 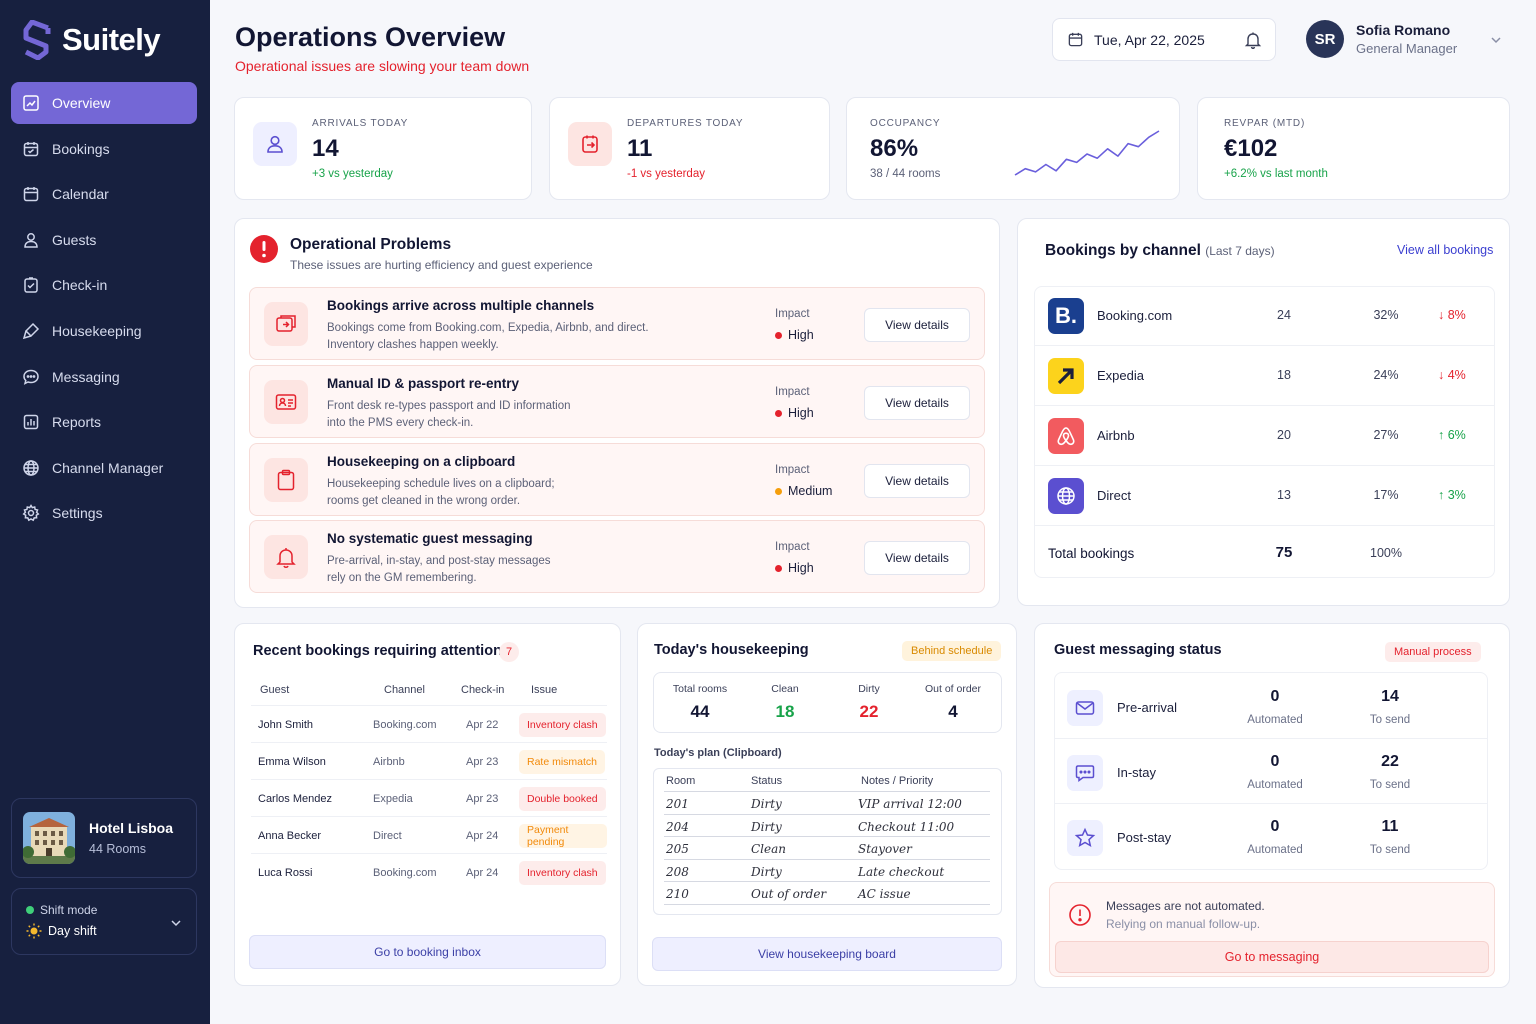 I want to click on go-to-booking-inbox-button: Go to booking inbox, so click(x=427, y=952).